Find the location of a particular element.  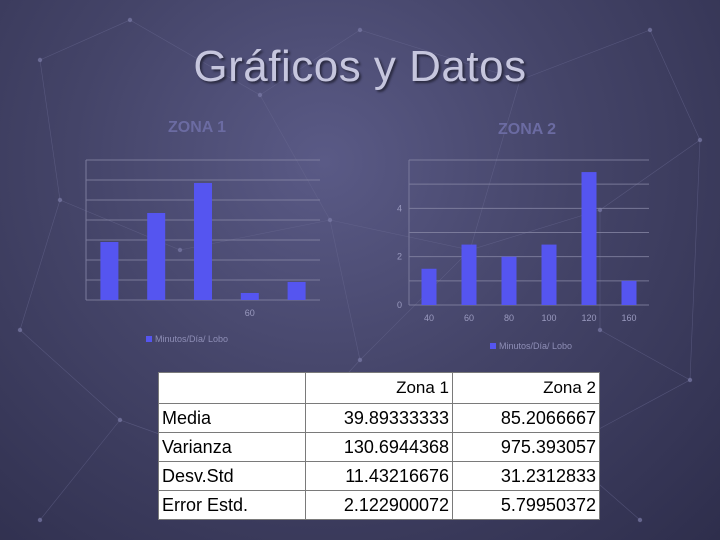

stats-table-header-row: Zona 1 Zona 2 is located at coordinates (379, 388).